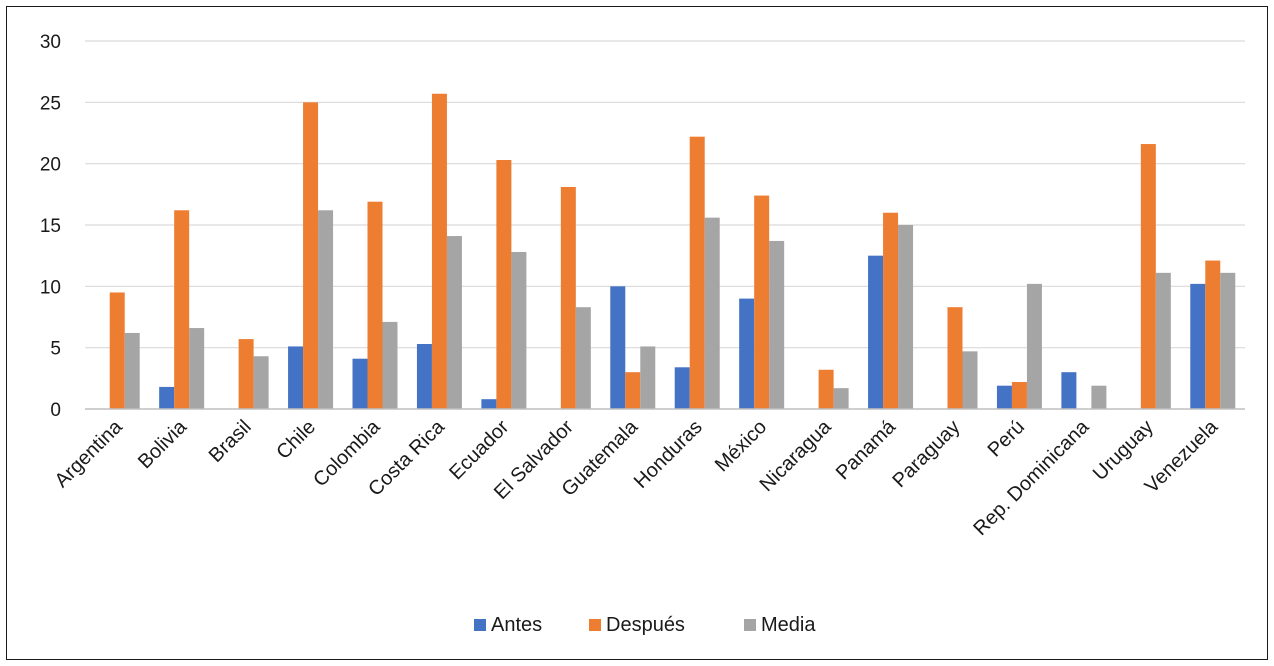  What do you see at coordinates (595, 625) in the screenshot?
I see `legend-swatch-después` at bounding box center [595, 625].